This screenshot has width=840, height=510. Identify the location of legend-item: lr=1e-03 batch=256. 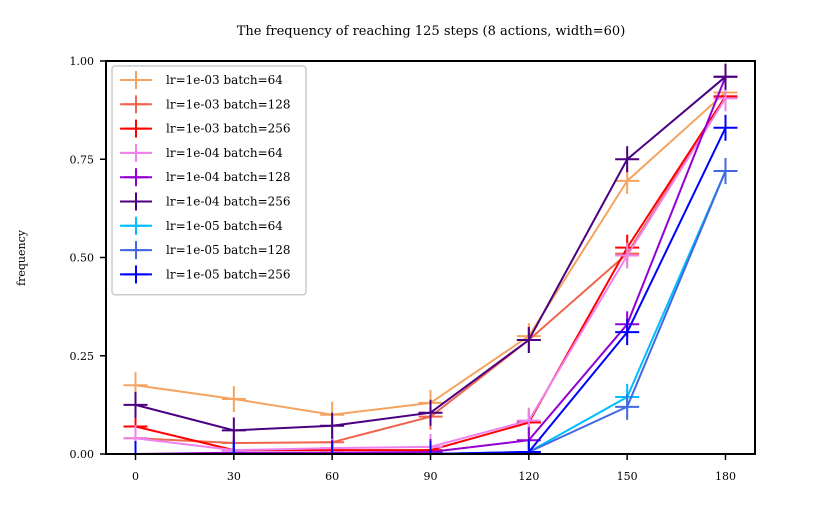
(205, 128).